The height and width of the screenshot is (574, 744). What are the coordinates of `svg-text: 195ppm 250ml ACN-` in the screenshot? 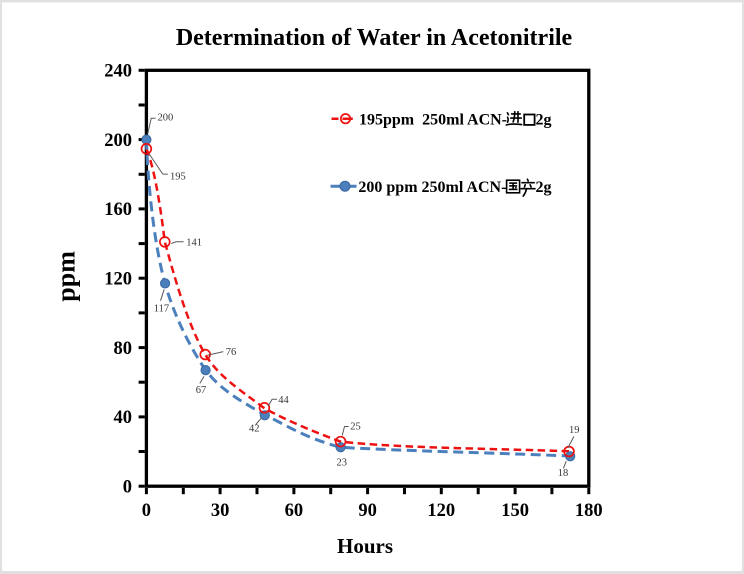 It's located at (433, 119).